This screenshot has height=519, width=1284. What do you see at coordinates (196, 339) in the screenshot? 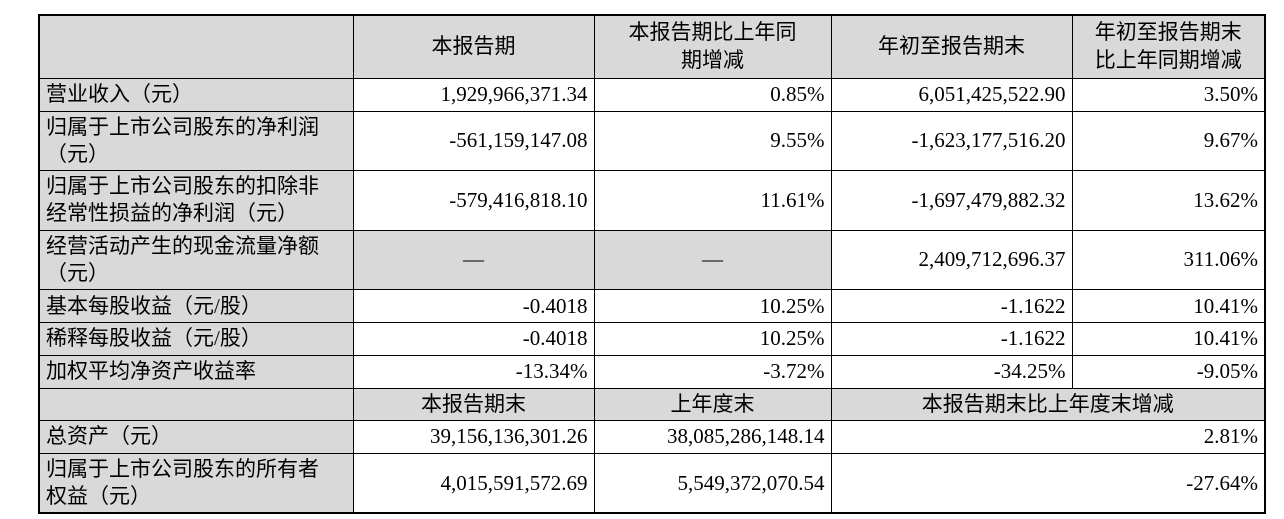
I see `row-label: 稀释每股收益（元/股）` at bounding box center [196, 339].